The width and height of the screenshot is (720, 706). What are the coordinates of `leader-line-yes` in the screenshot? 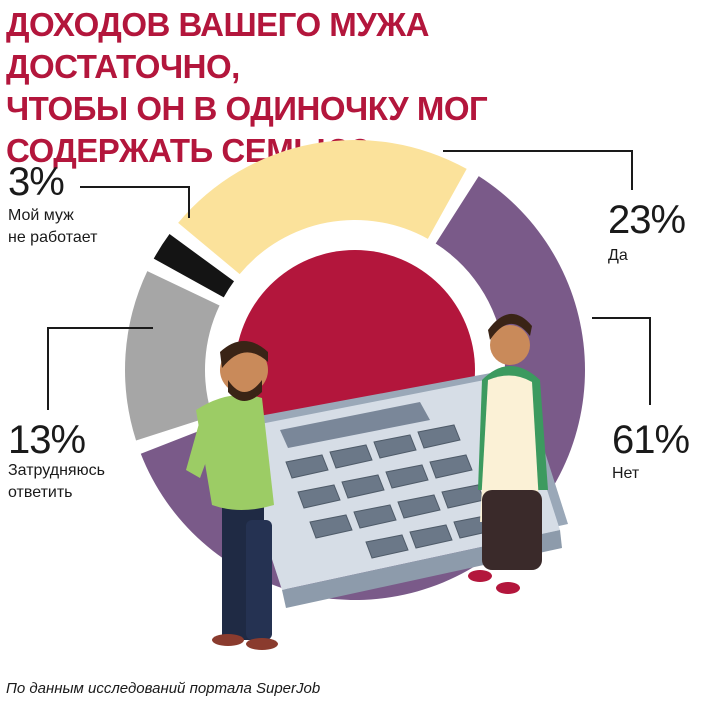 It's located at (538, 170).